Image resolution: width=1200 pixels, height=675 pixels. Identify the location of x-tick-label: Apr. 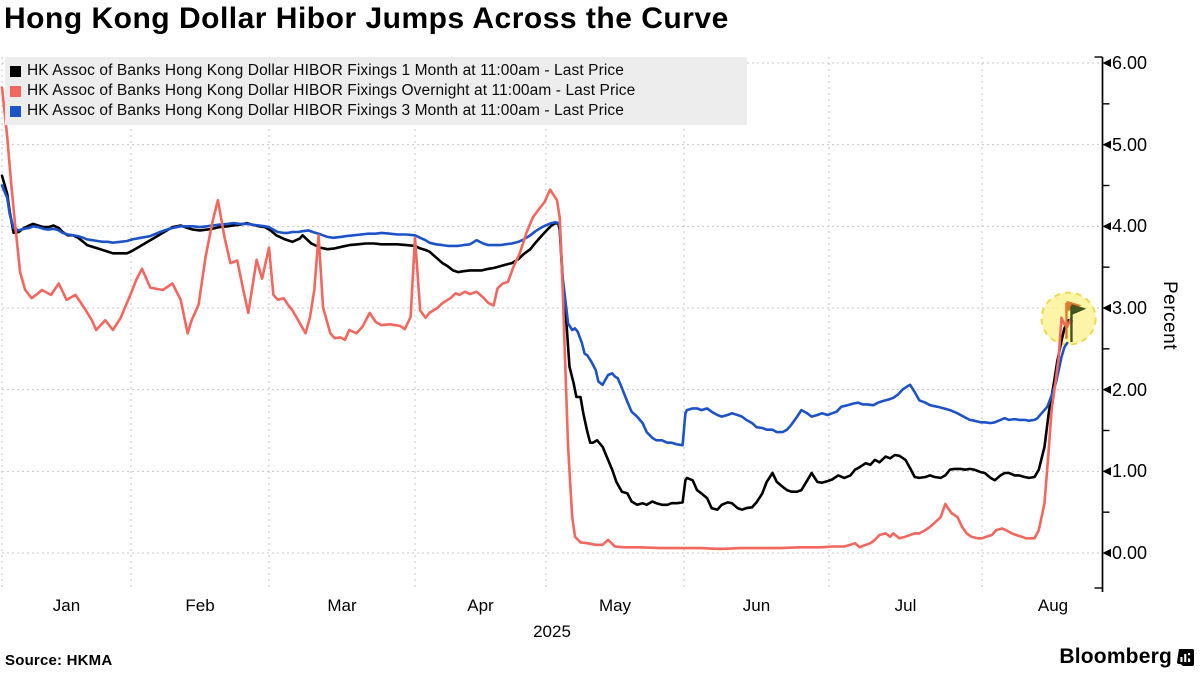
(480, 605).